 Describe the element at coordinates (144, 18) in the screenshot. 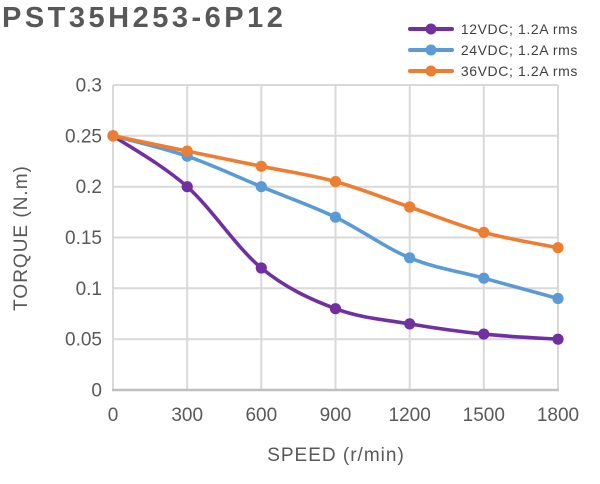

I see `chart-title: PST35H253-6P12` at that location.